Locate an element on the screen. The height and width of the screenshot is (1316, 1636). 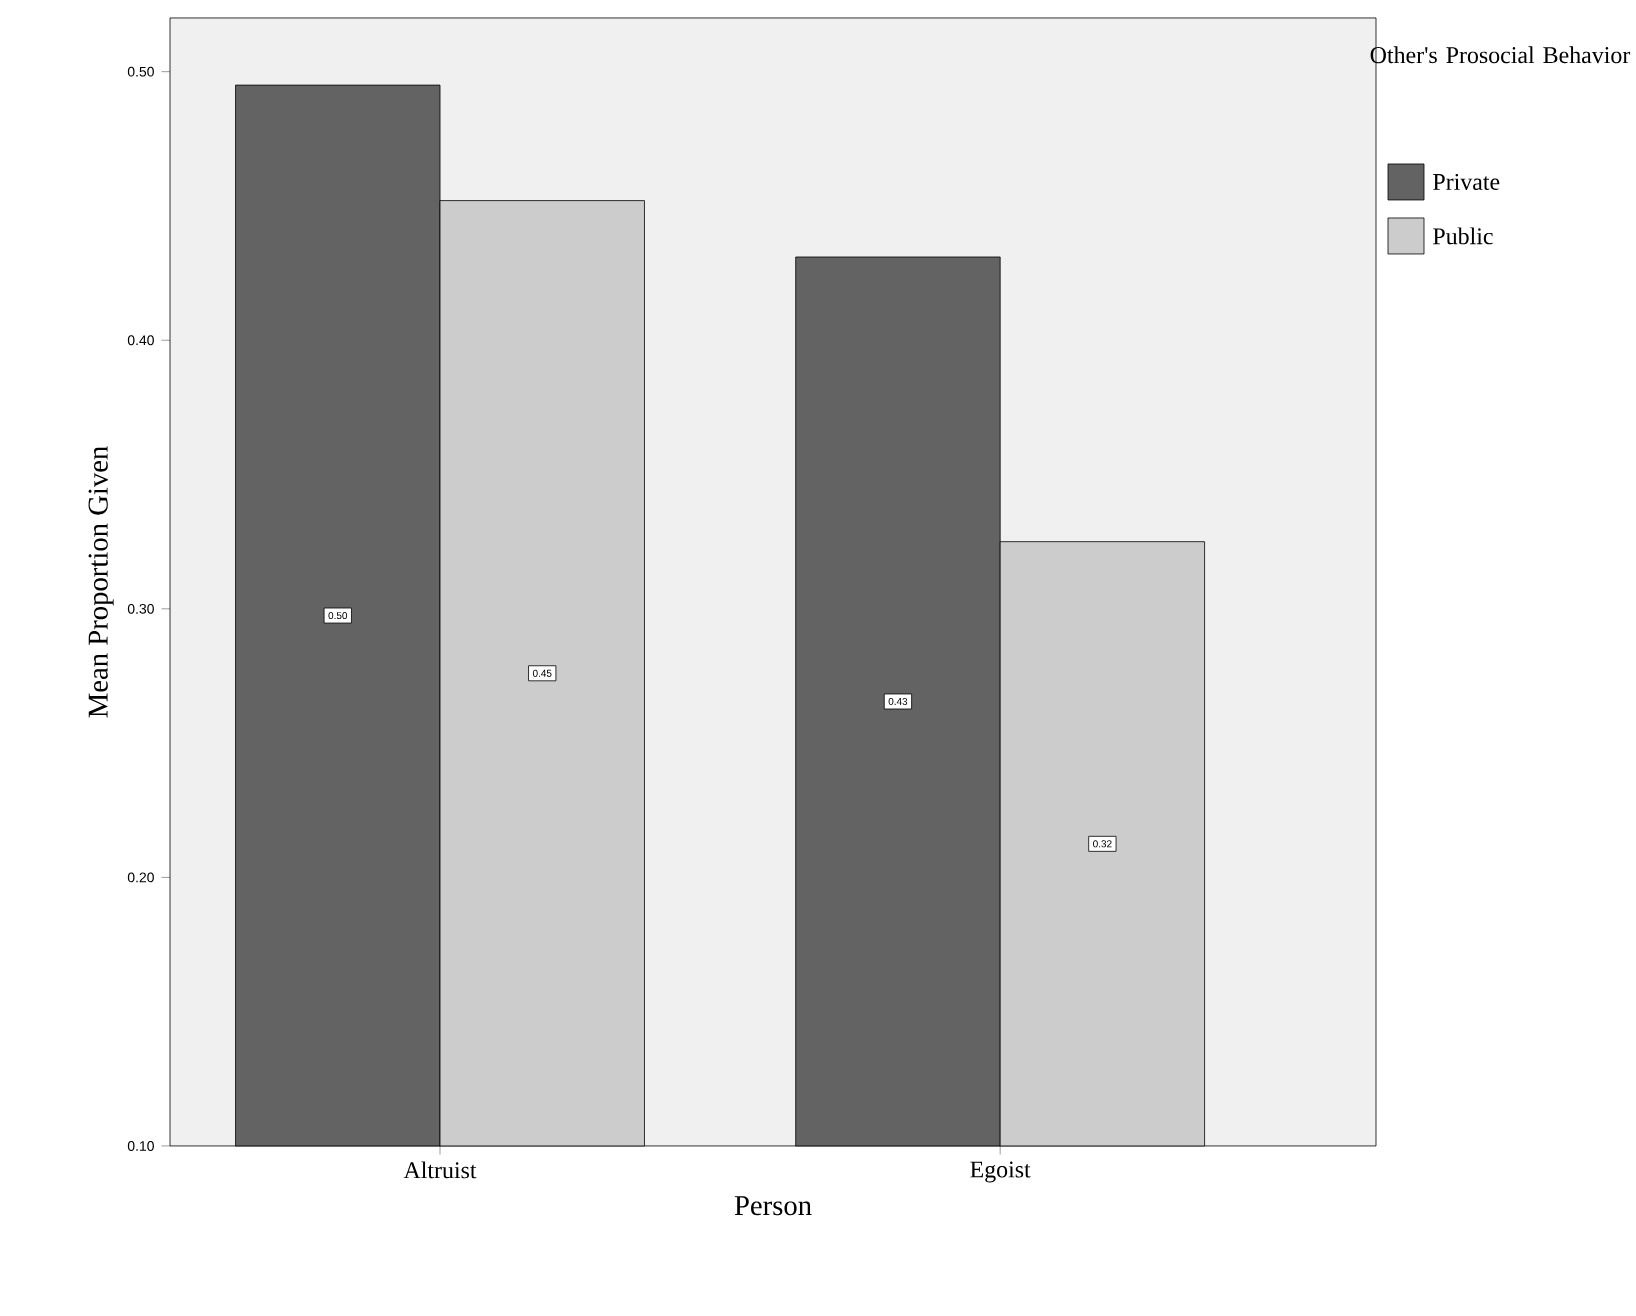
x-axis-title: Person is located at coordinates (773, 1206).